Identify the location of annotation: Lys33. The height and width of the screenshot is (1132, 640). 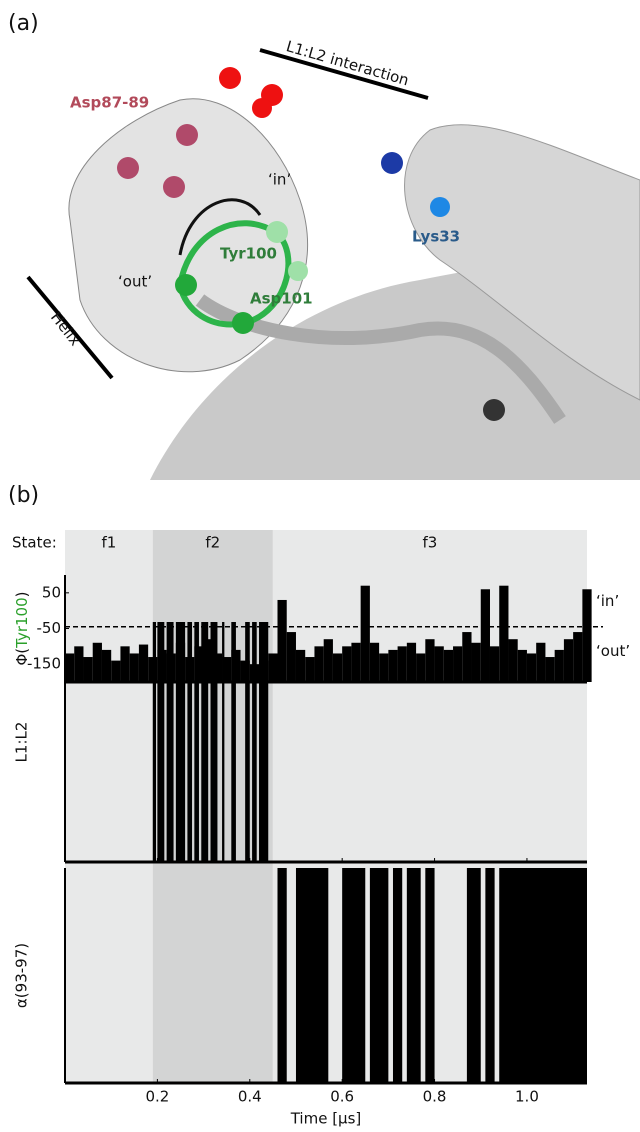
(436, 237).